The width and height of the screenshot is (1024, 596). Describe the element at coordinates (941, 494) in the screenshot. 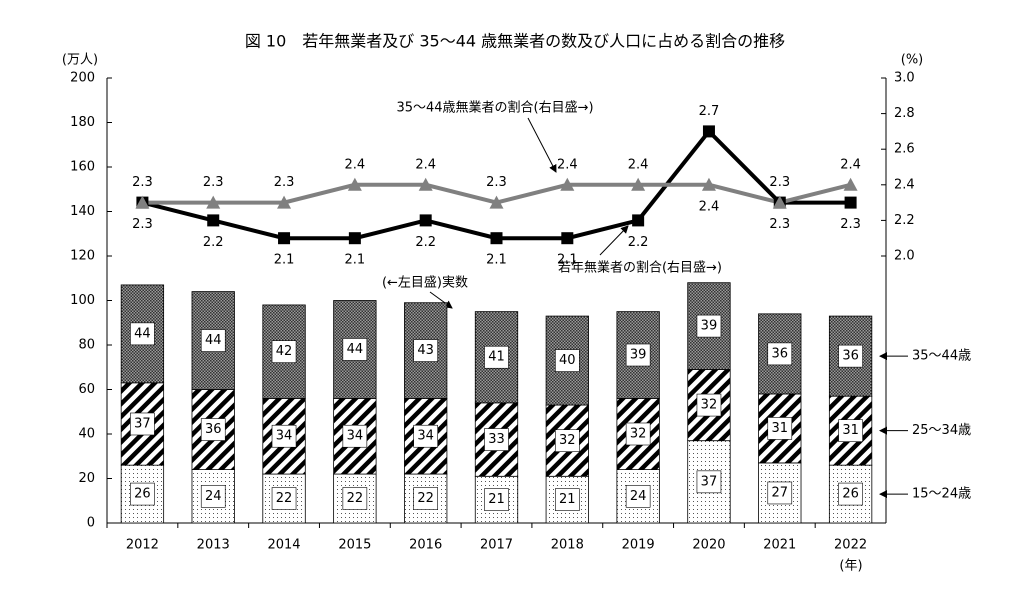

I see `legend-label: 15〜24歳` at that location.